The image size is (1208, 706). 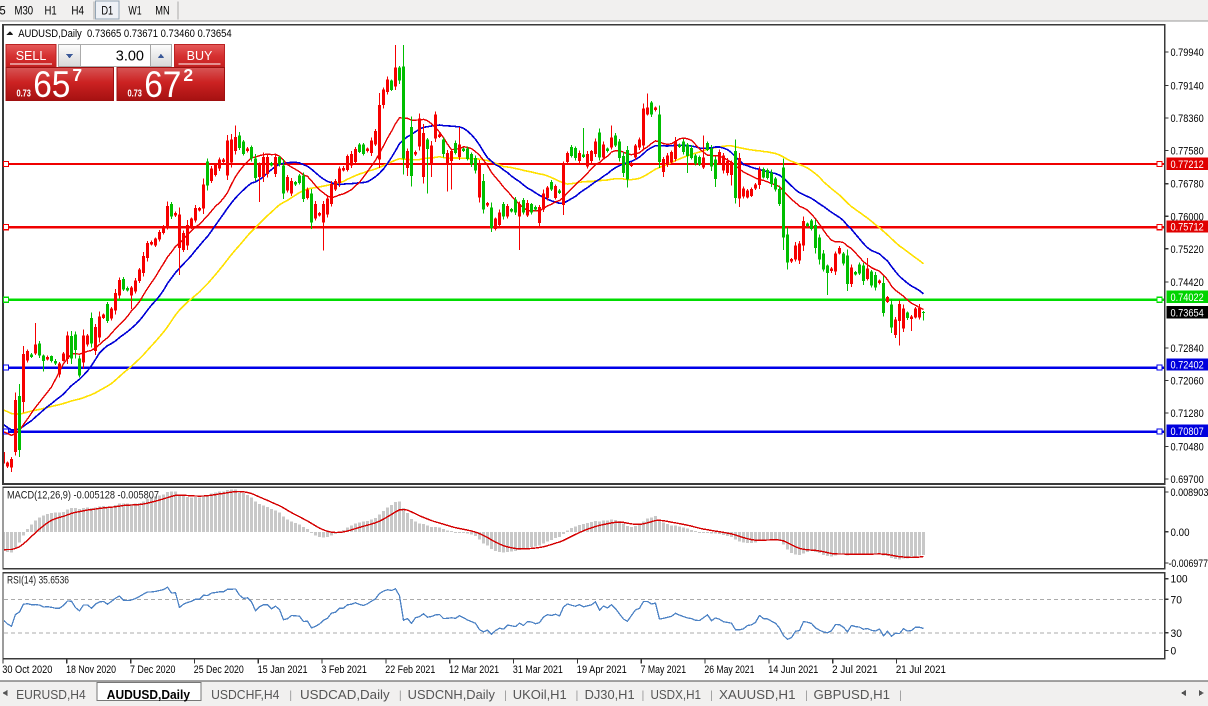 I want to click on svg-text: H1, so click(x=51, y=11).